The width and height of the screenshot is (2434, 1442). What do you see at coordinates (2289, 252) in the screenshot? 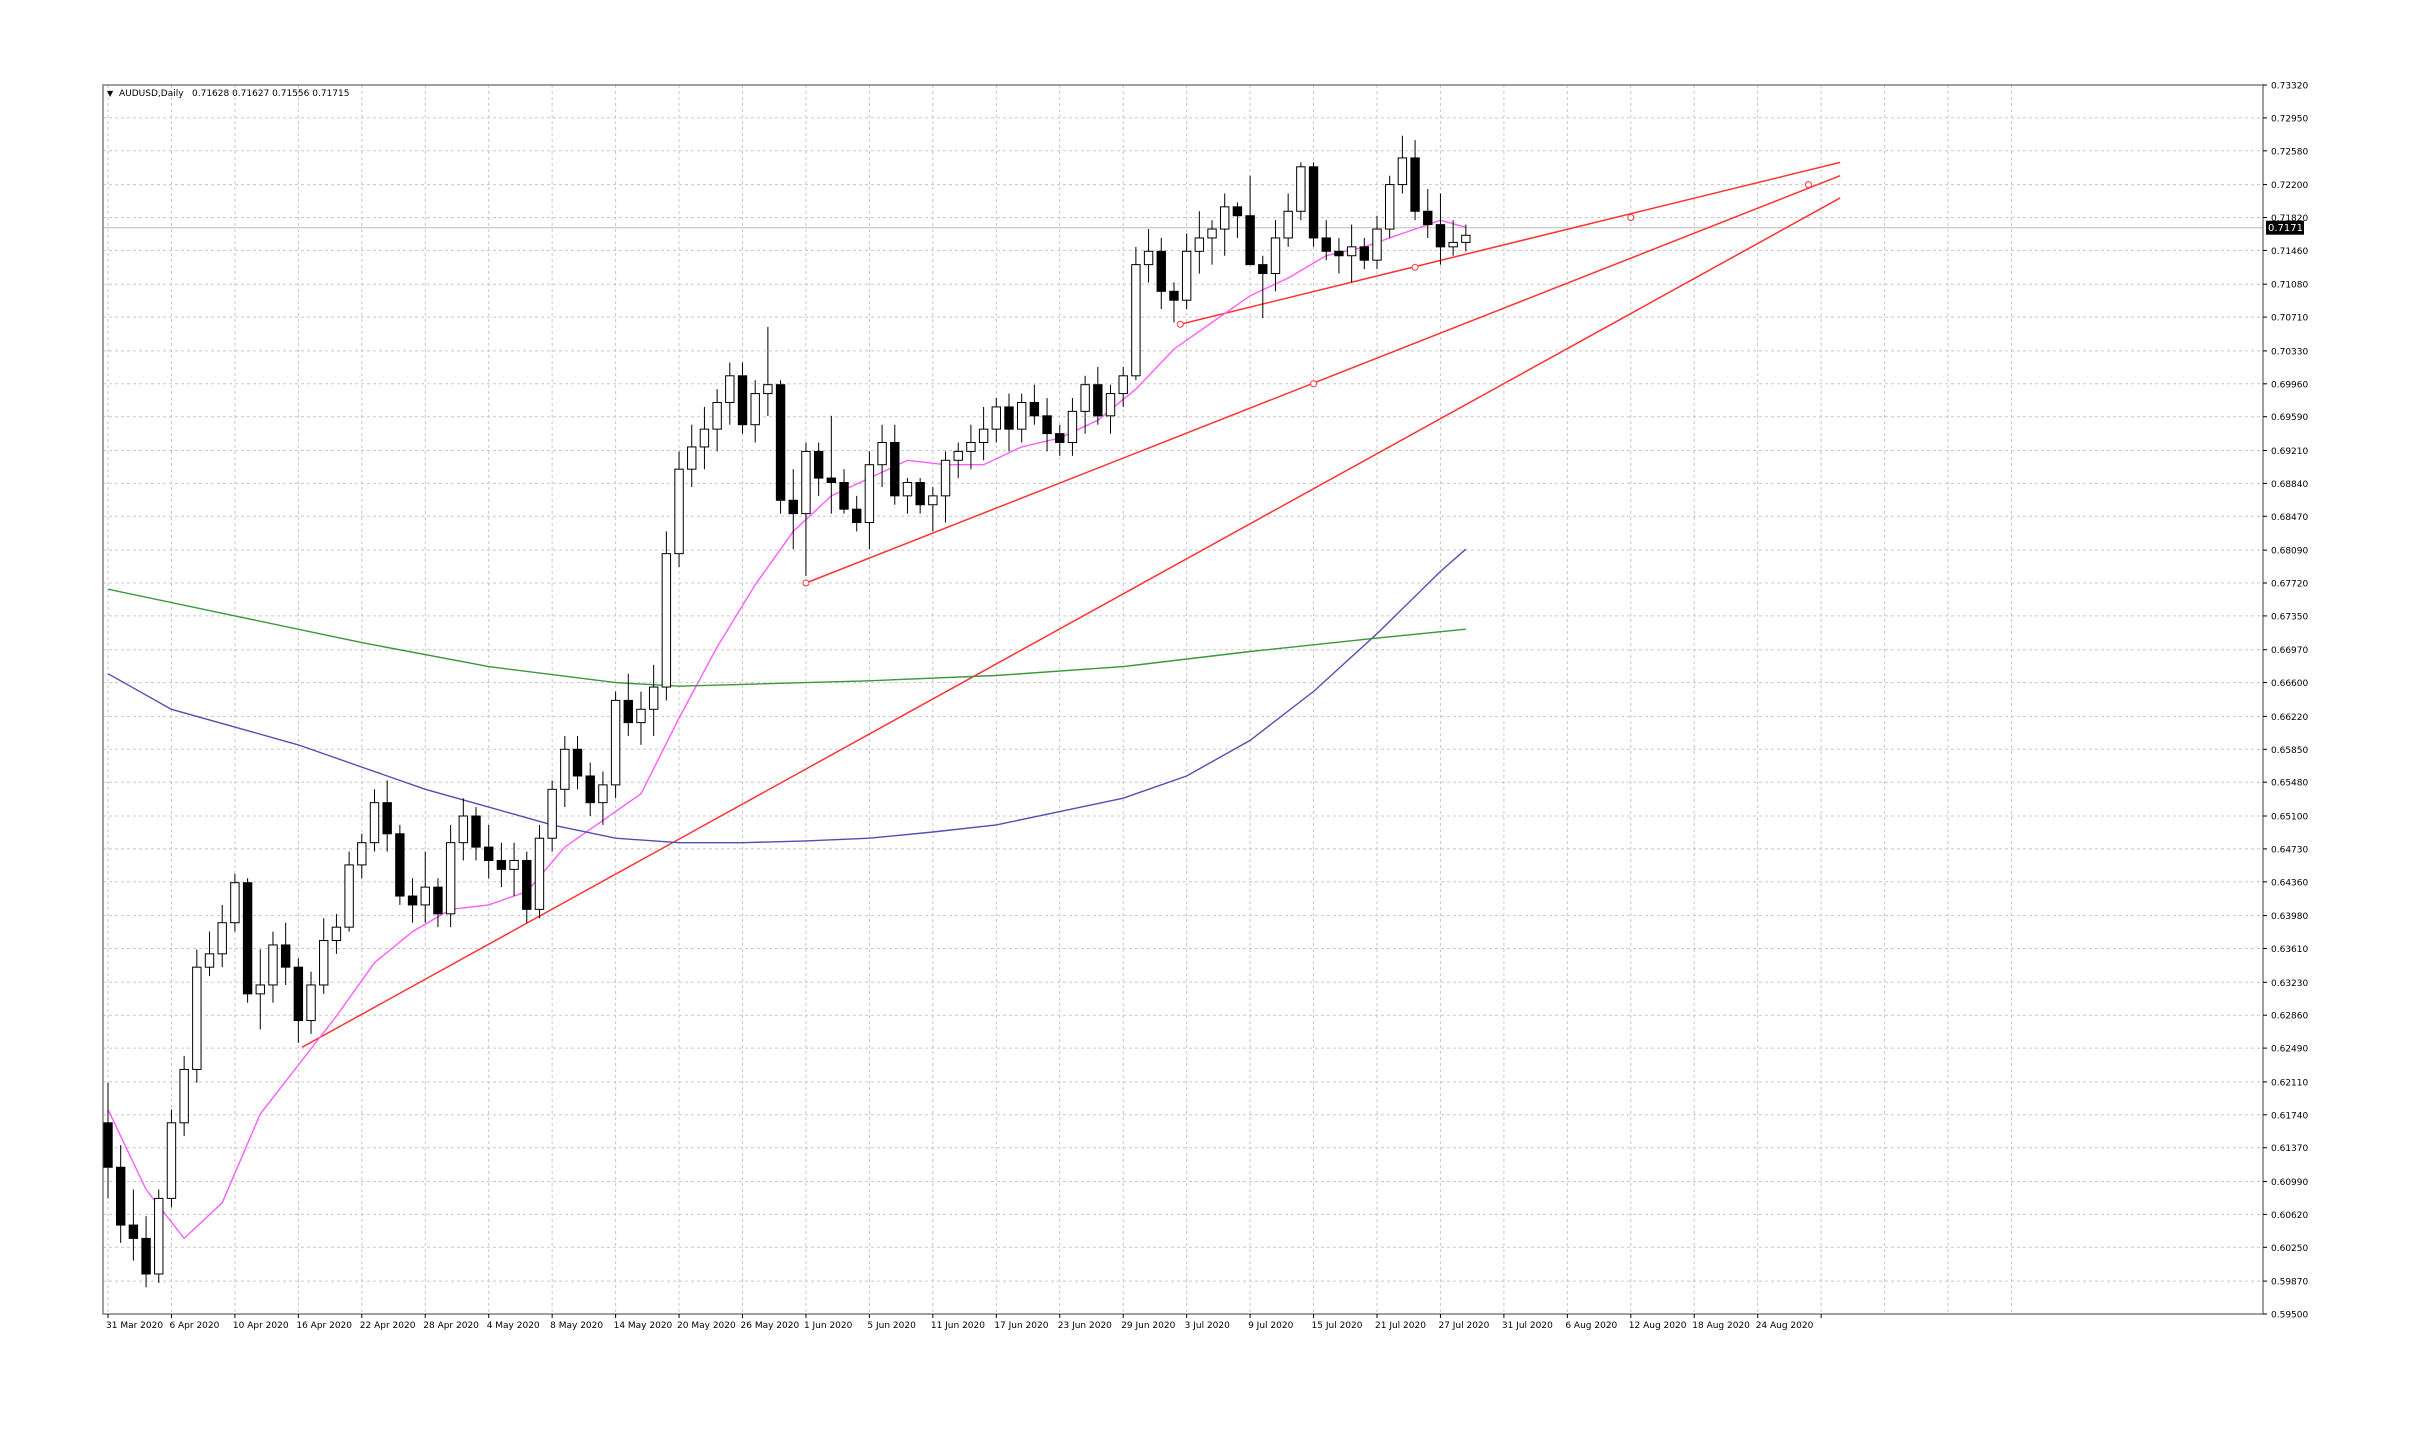
I see `y-tick-label: 0.71460` at bounding box center [2289, 252].